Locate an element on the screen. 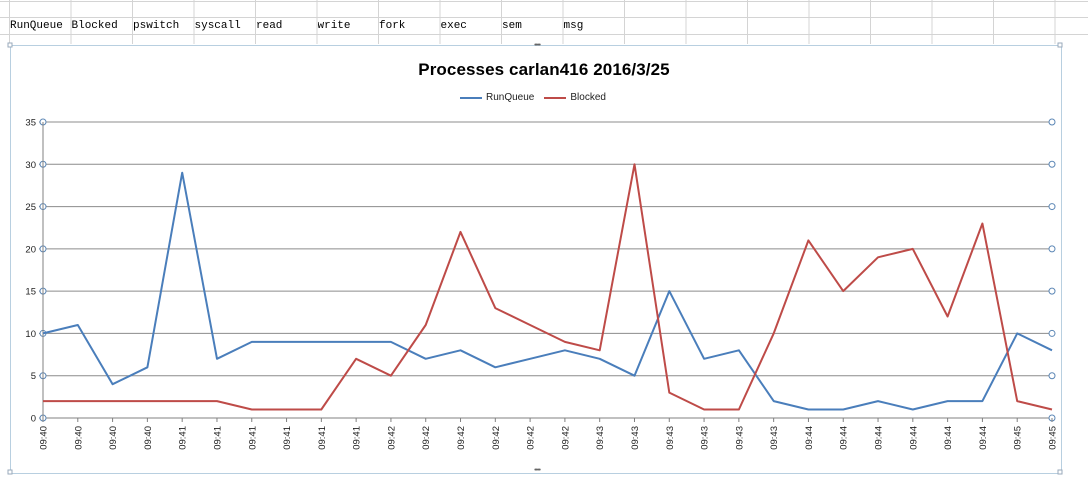 The width and height of the screenshot is (1088, 487). sheet-header-cell: sem is located at coordinates (512, 26).